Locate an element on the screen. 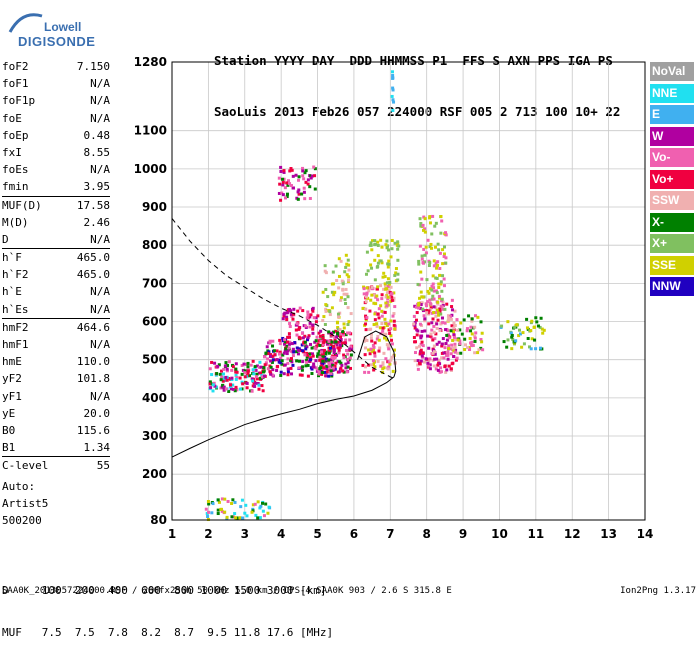 This screenshot has height=654, width=700. param-row: h`Es N/A is located at coordinates (56, 309).